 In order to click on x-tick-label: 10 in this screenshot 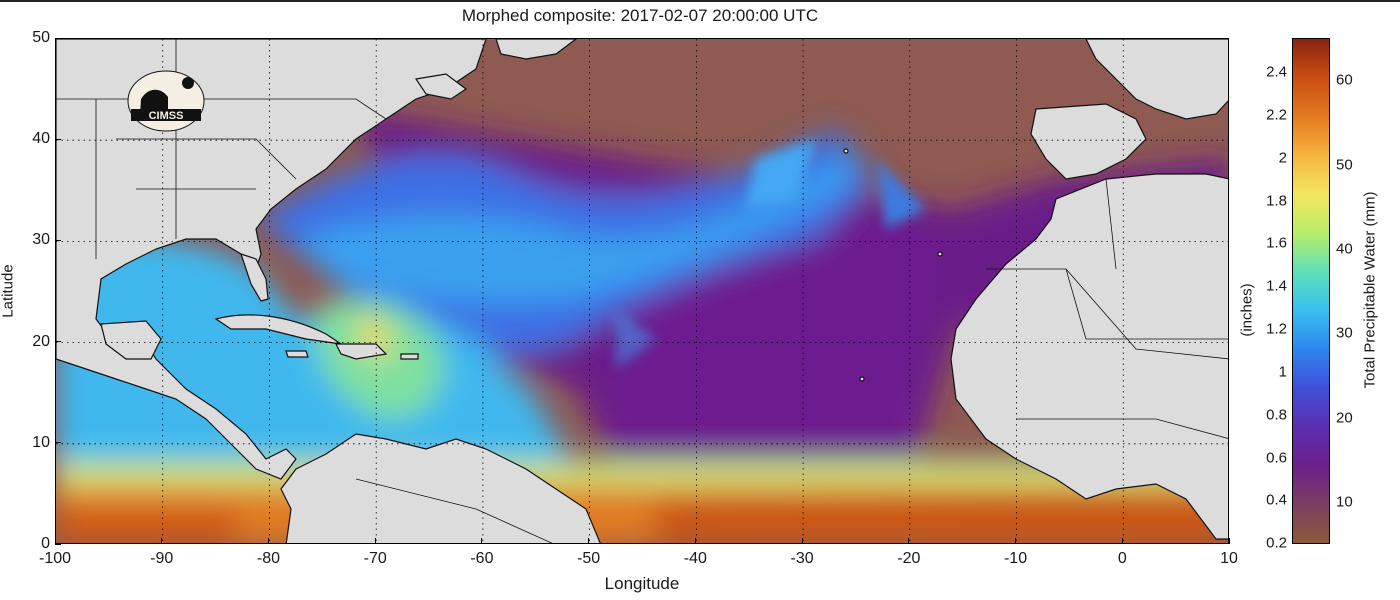, I will do `click(1229, 558)`.